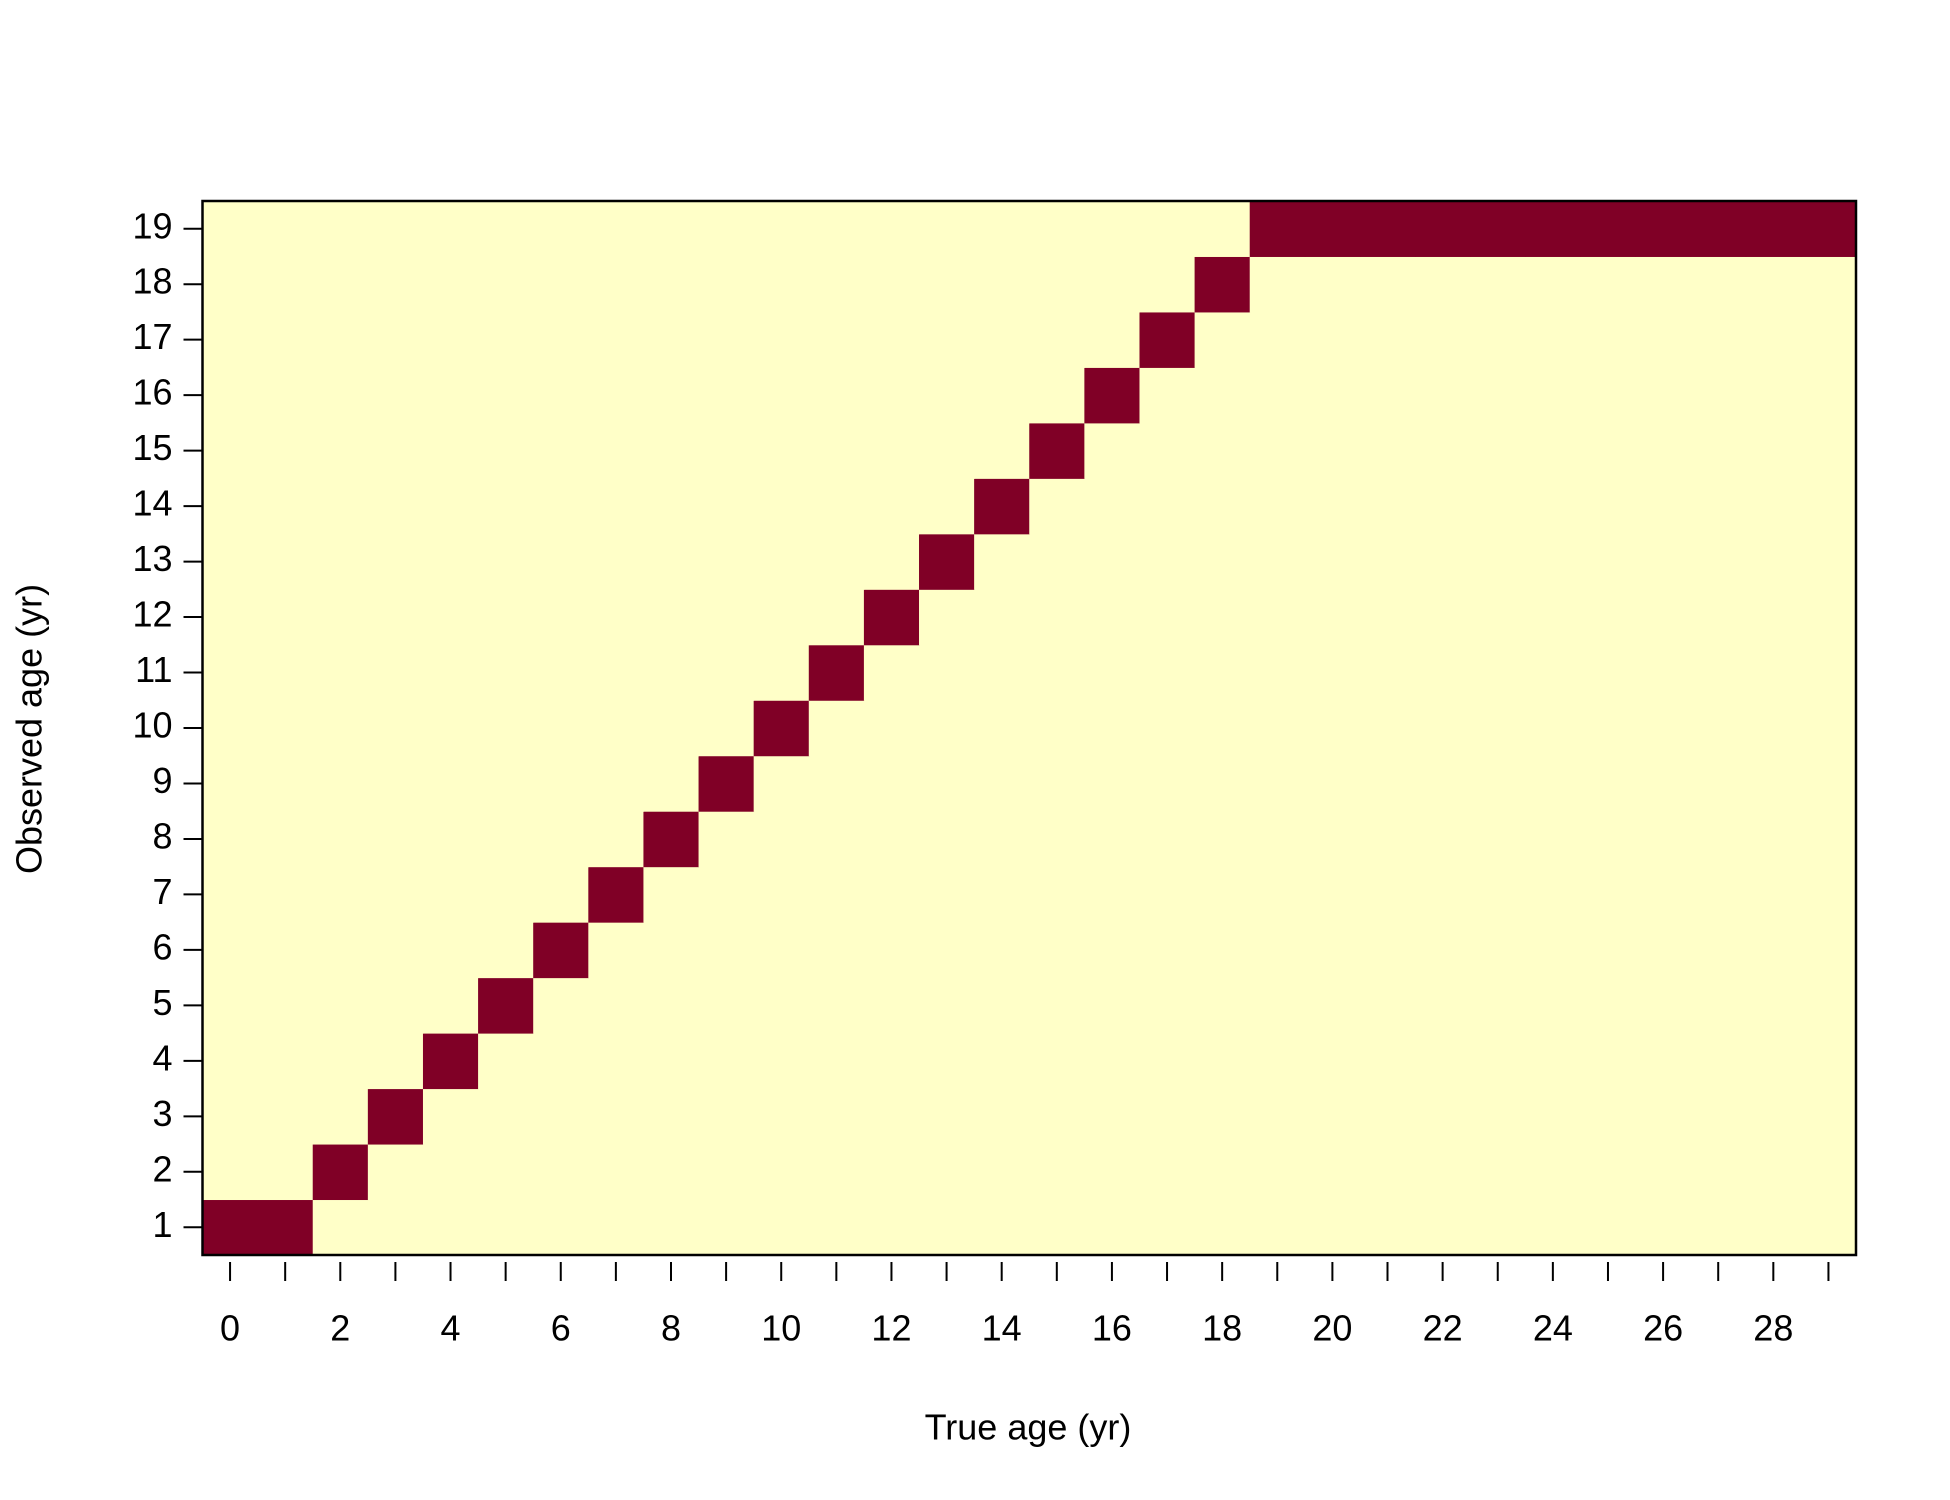  I want to click on x-tick-label: 20, so click(1332, 1328).